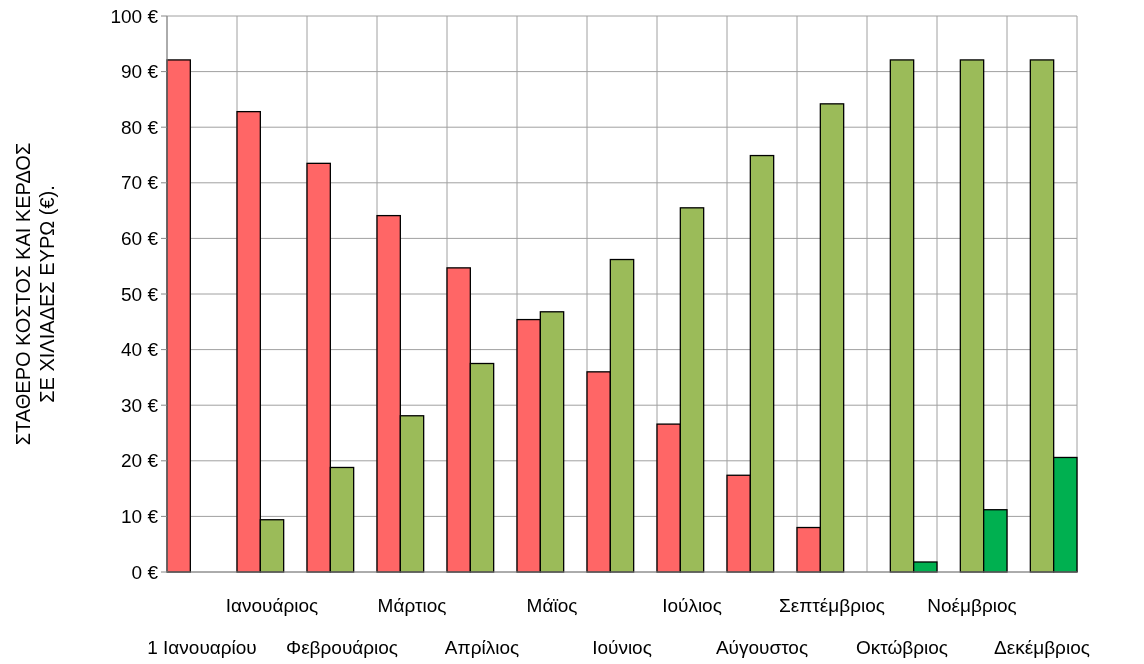 The height and width of the screenshot is (664, 1144). Describe the element at coordinates (140, 239) in the screenshot. I see `y-tick-label: 60 €` at that location.